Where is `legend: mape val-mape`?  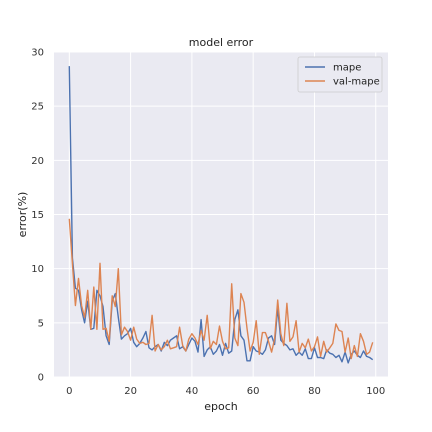 legend: mape val-mape is located at coordinates (340, 74).